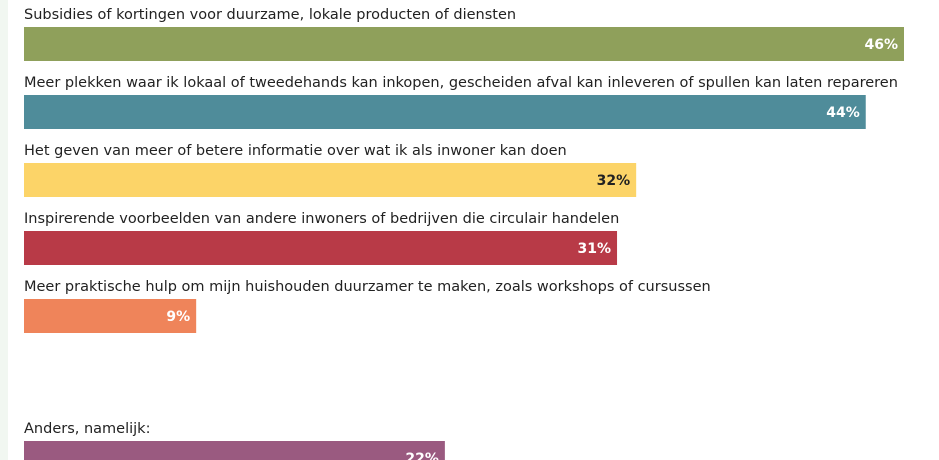  What do you see at coordinates (614, 181) in the screenshot?
I see `value-label: 32%` at bounding box center [614, 181].